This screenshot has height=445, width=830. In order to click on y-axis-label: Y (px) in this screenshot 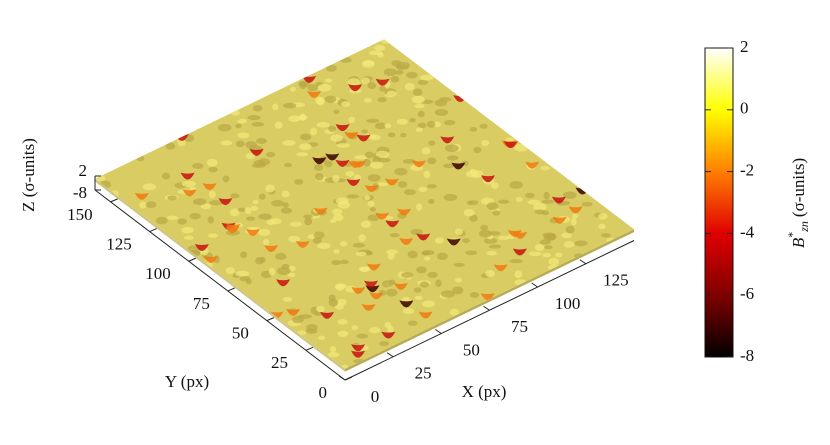, I will do `click(187, 381)`.